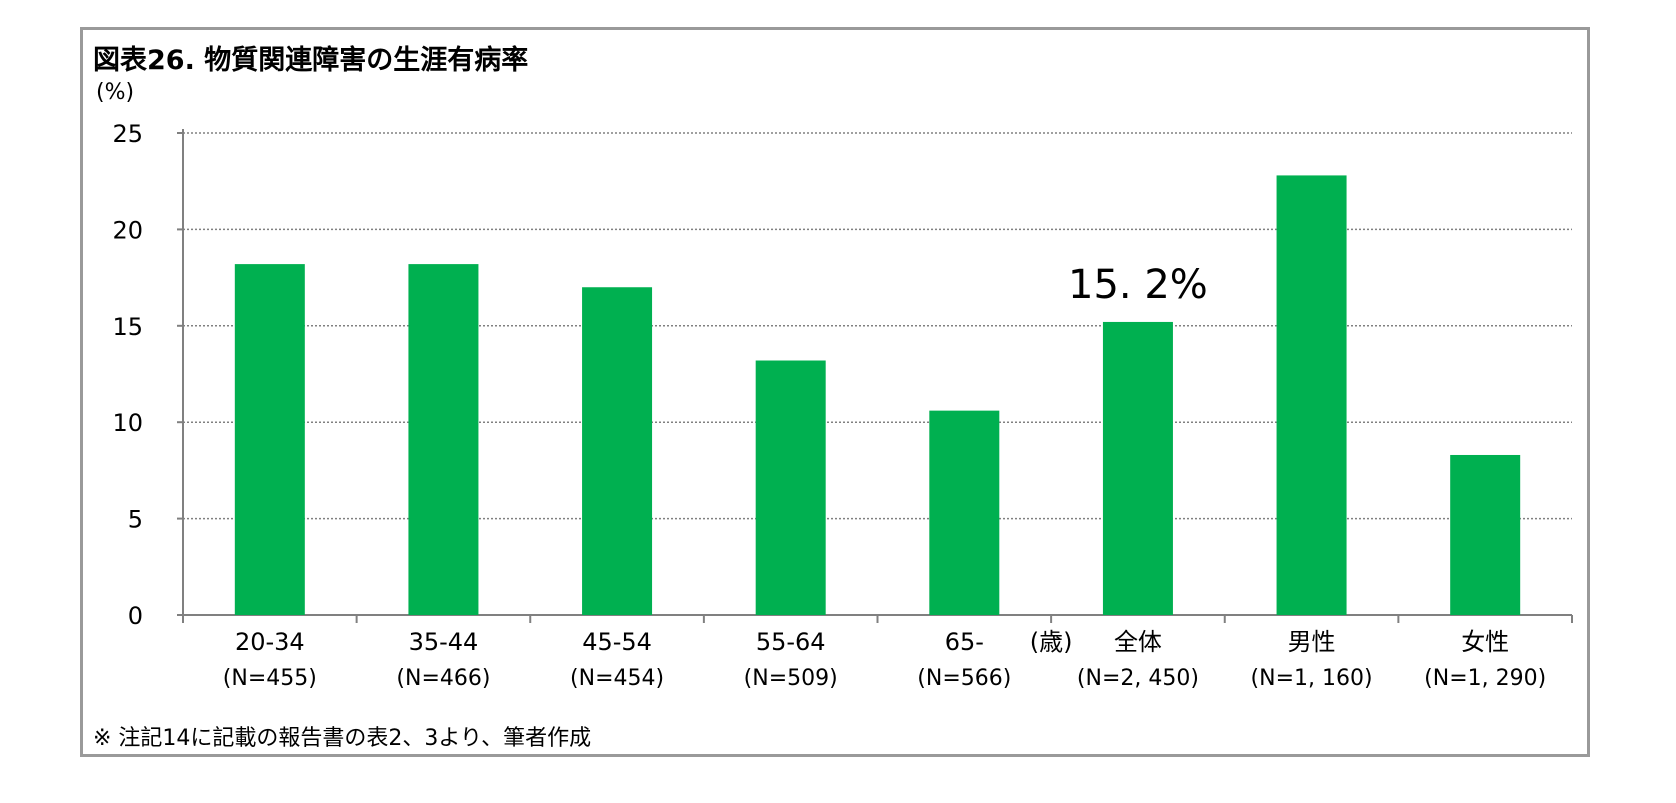  I want to click on y-tick-label: 10, so click(127, 423).